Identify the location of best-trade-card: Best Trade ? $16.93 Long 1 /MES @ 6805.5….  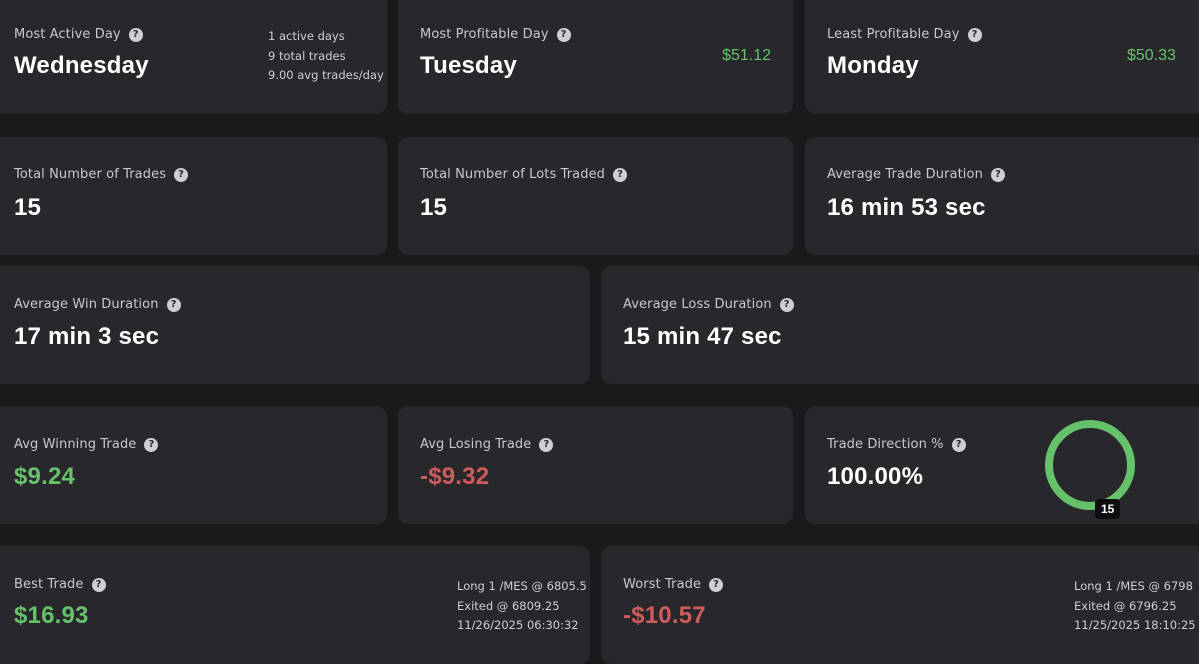
(295, 605).